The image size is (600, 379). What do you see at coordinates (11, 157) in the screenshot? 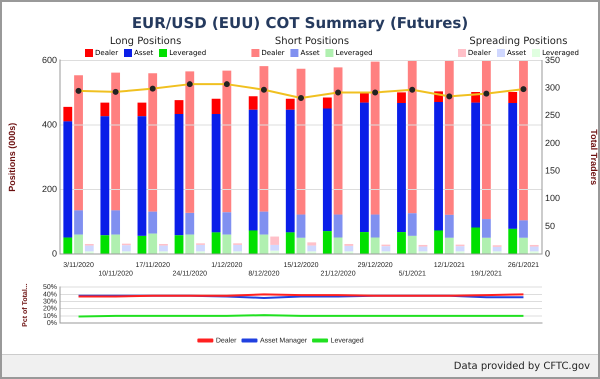
I see `y-axis-title: Positions (000s)` at bounding box center [11, 157].